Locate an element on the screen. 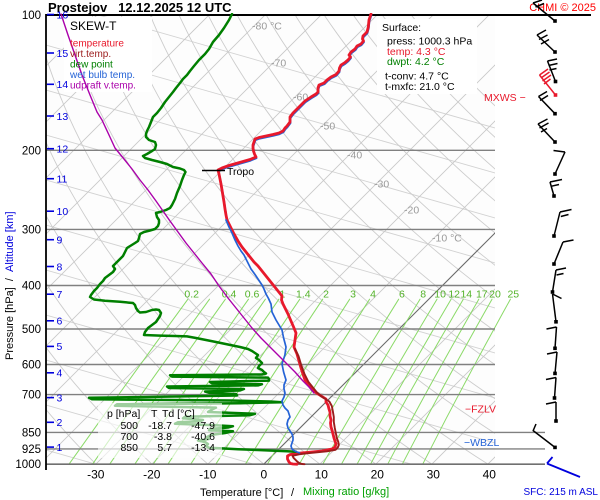 The image size is (600, 500). svg-text: -10 °C is located at coordinates (447, 239).